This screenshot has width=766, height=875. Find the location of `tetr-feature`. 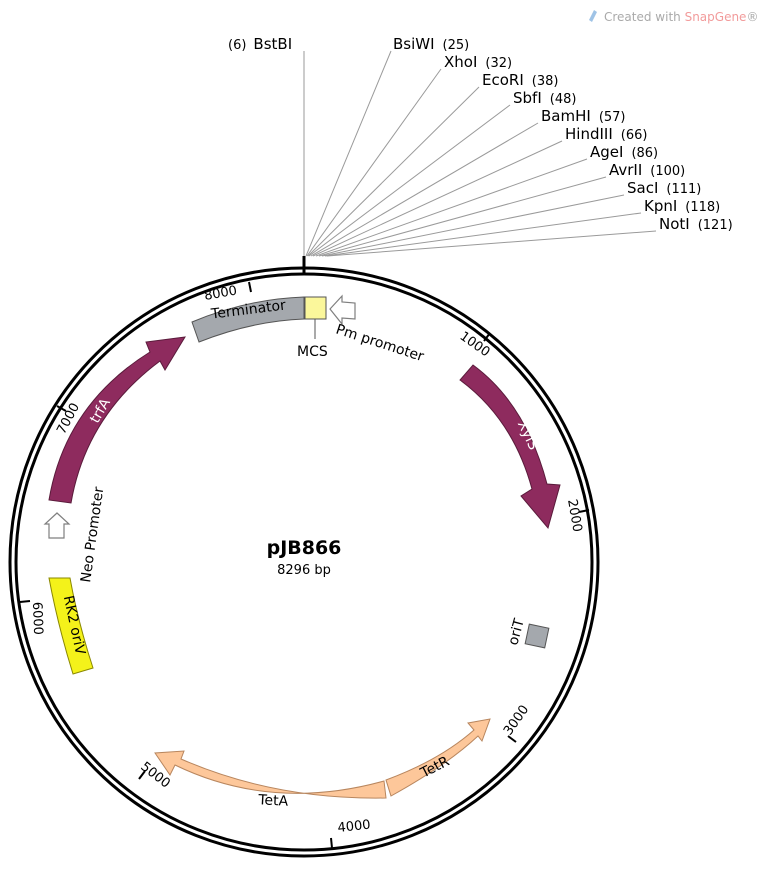

tetr-feature is located at coordinates (438, 757).